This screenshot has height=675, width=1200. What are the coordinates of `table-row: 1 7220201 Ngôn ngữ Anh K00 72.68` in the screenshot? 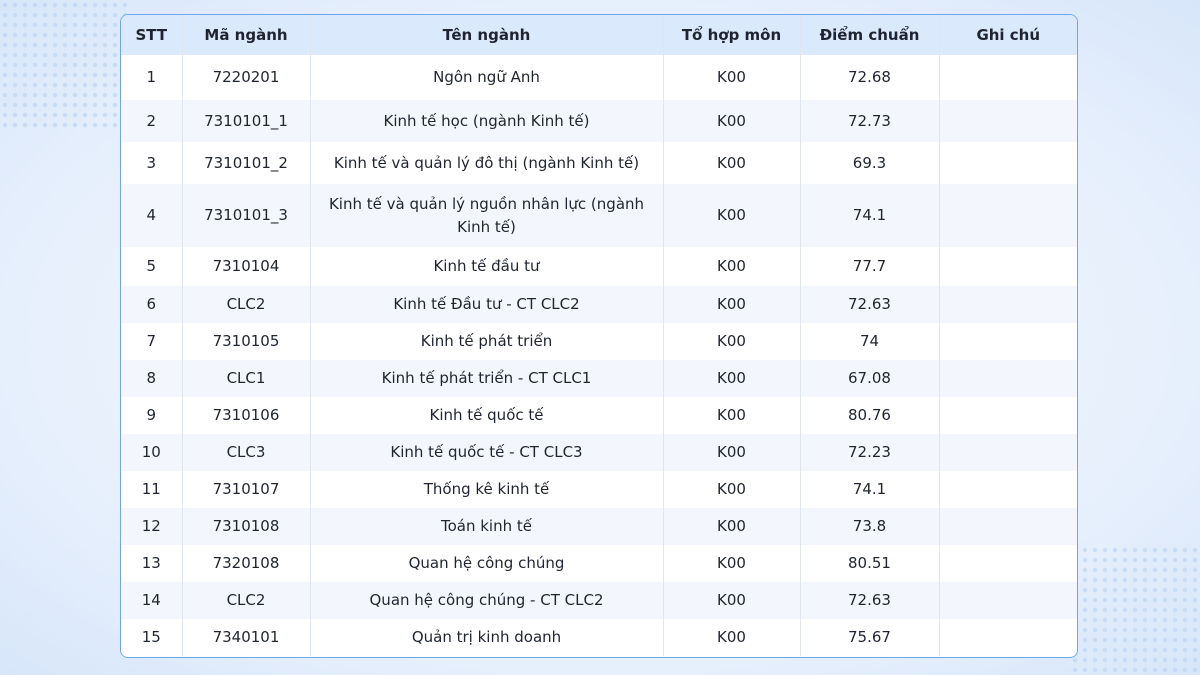 It's located at (599, 77).